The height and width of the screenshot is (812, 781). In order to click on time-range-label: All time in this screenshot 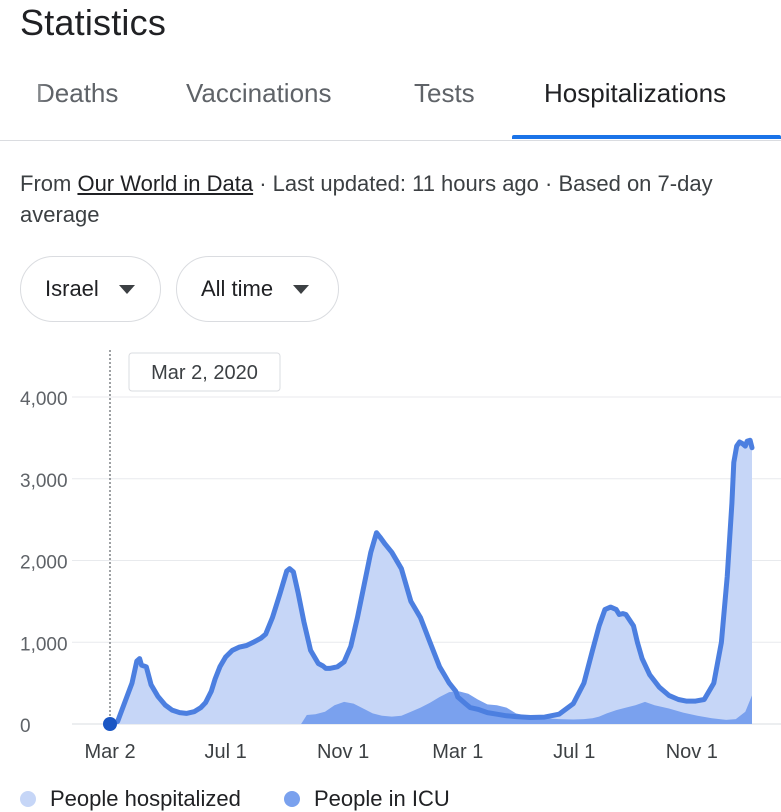, I will do `click(237, 288)`.